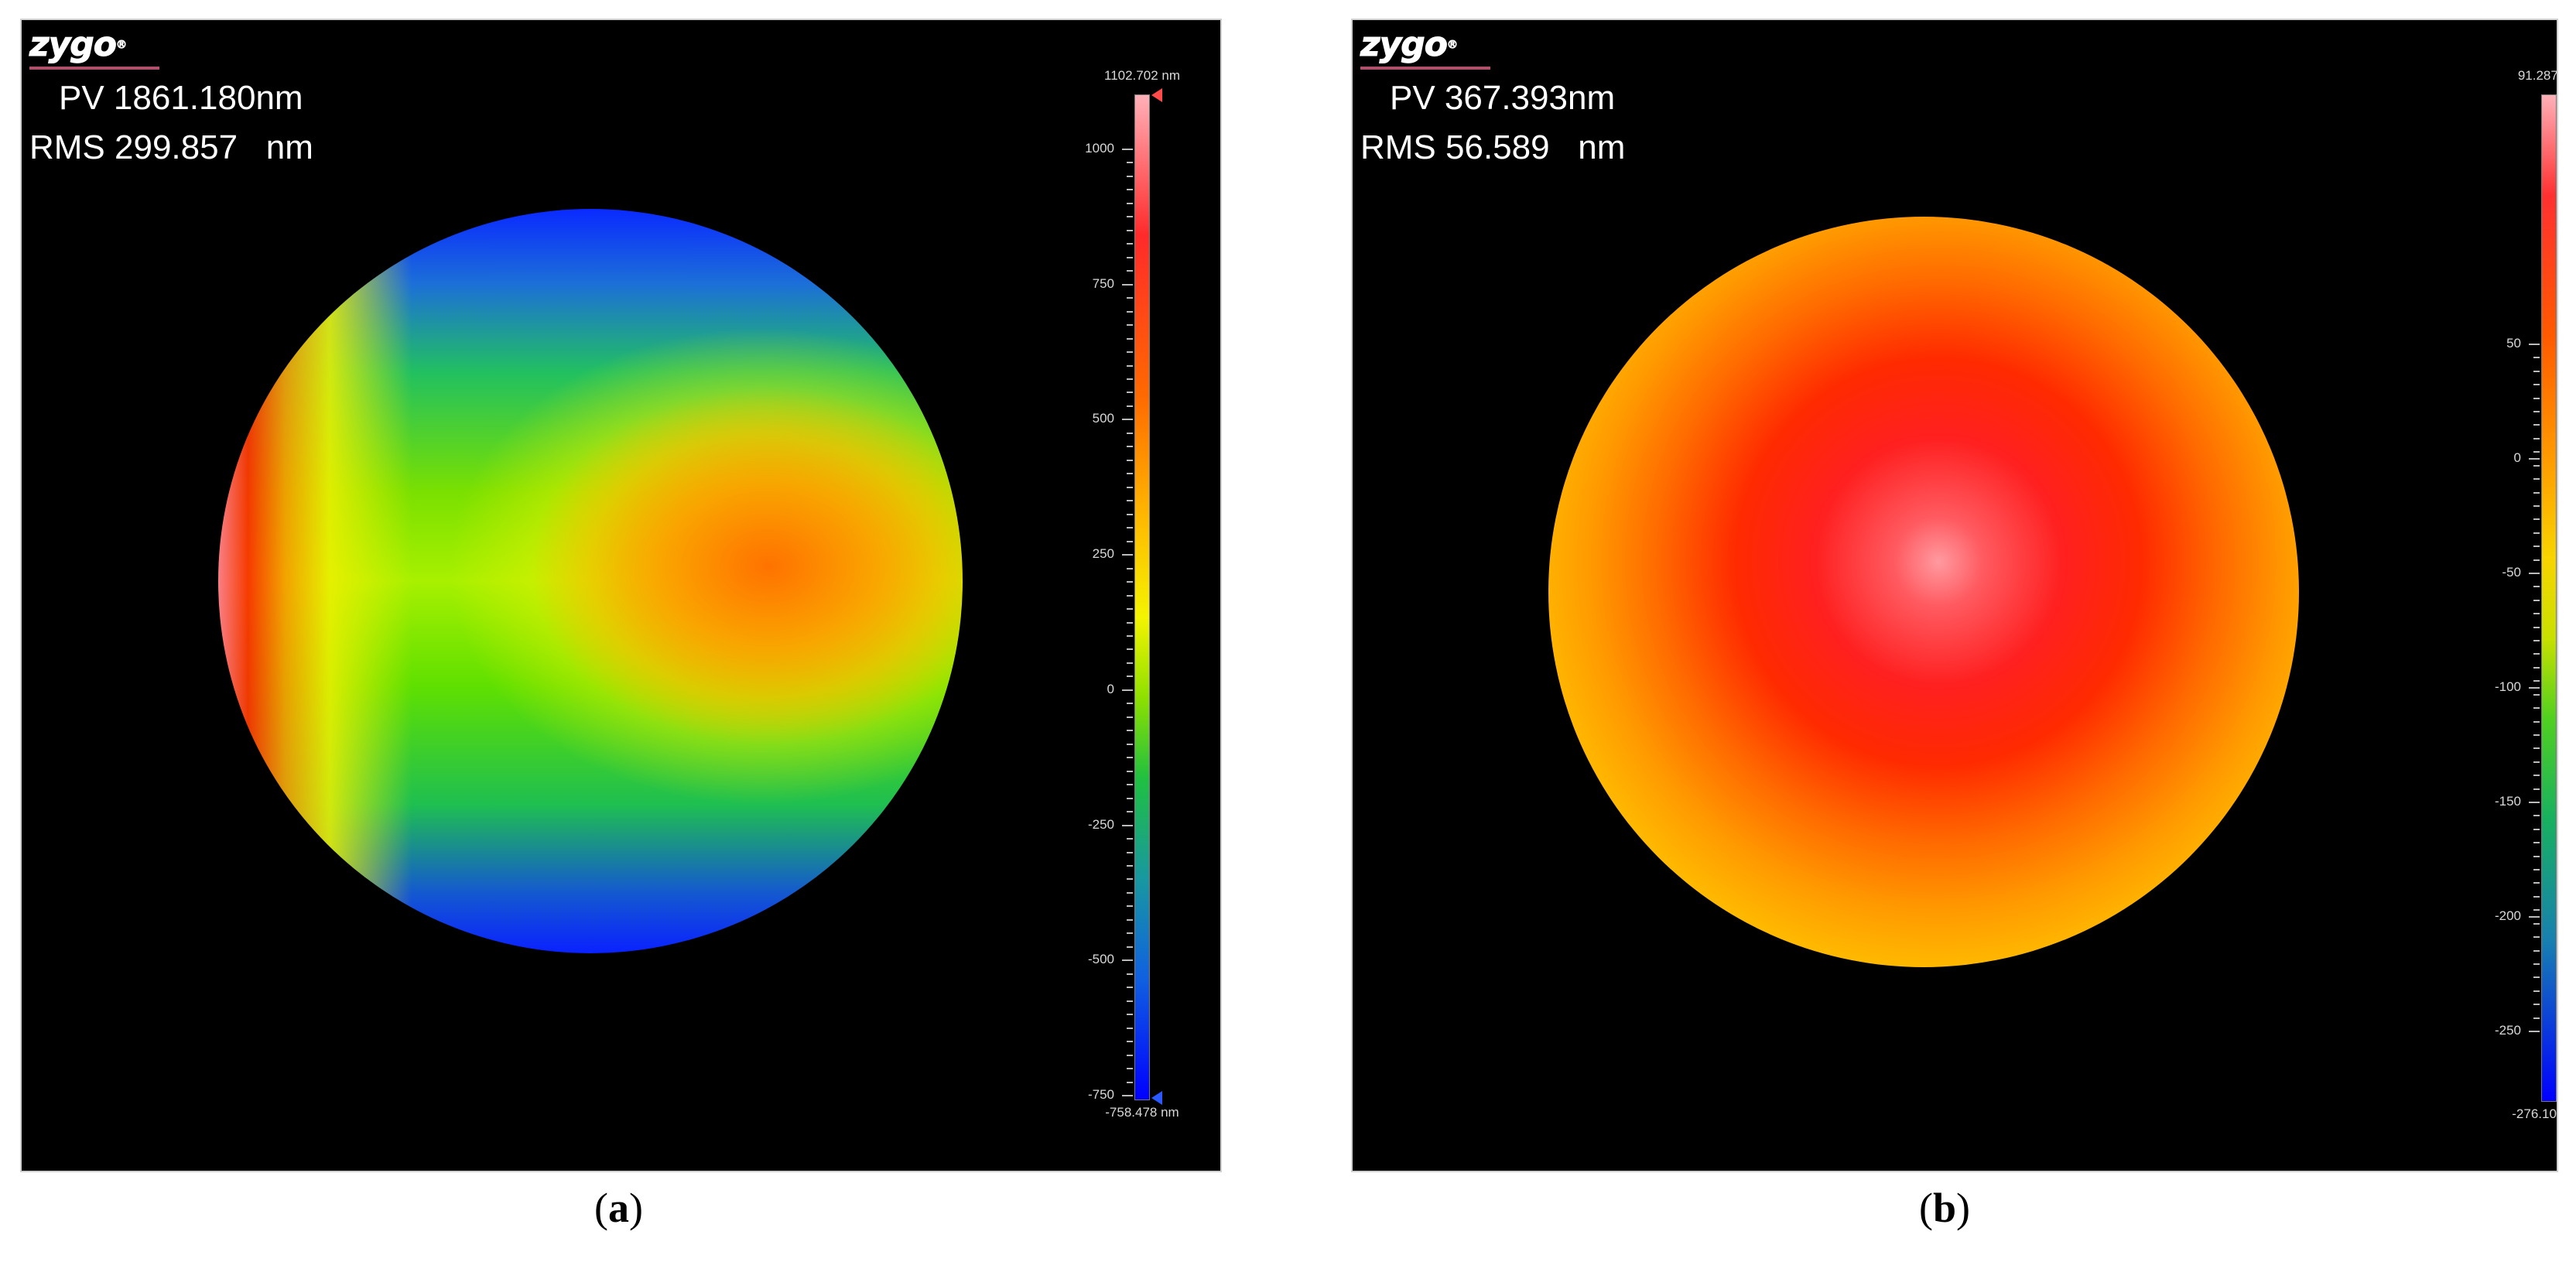  What do you see at coordinates (78, 44) in the screenshot?
I see `zygo-logo: zygo®` at bounding box center [78, 44].